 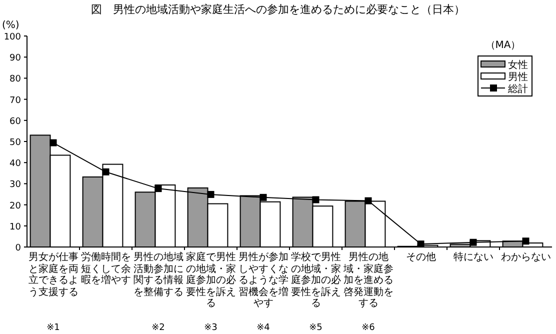 I want to click on text: ※2, so click(x=158, y=328).